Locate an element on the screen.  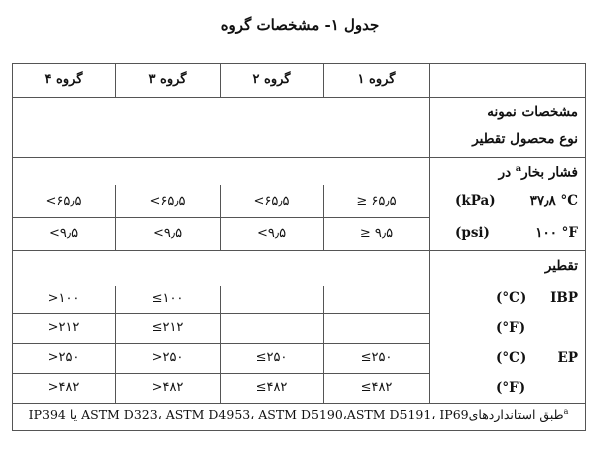
table-title: جدول ۱- مشخصات گروه is located at coordinates (300, 25).